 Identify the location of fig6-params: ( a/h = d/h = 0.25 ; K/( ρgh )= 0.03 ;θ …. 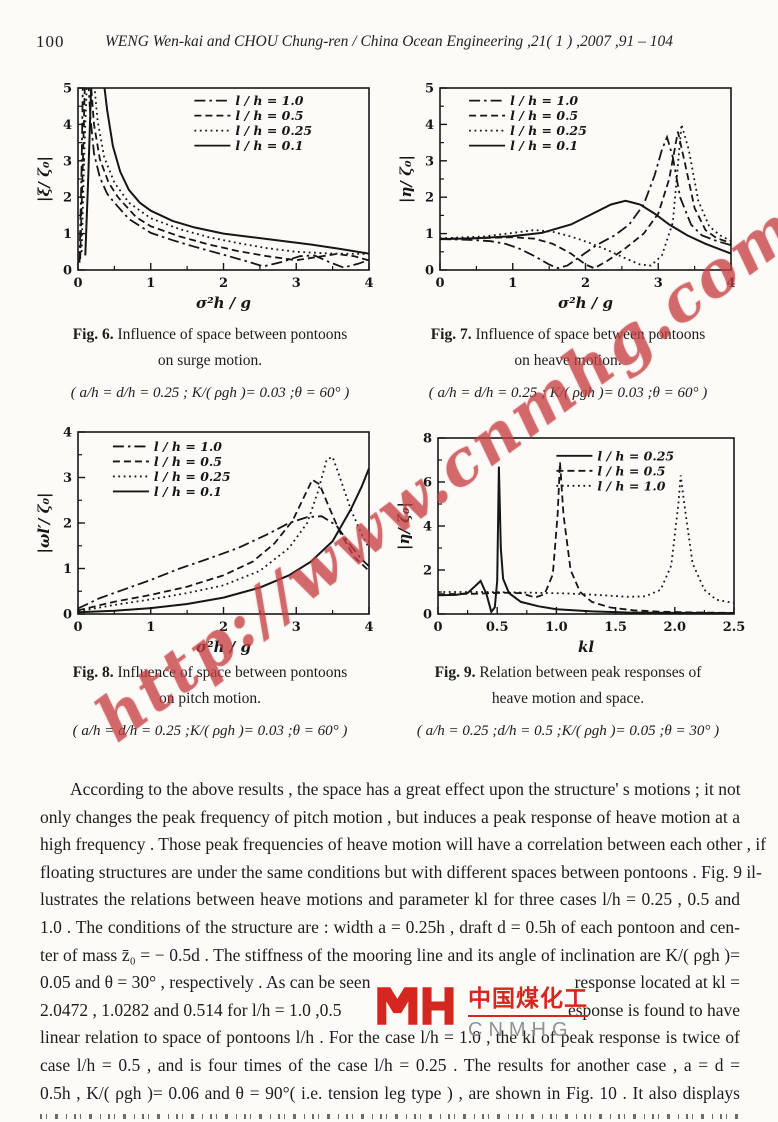
(210, 393).